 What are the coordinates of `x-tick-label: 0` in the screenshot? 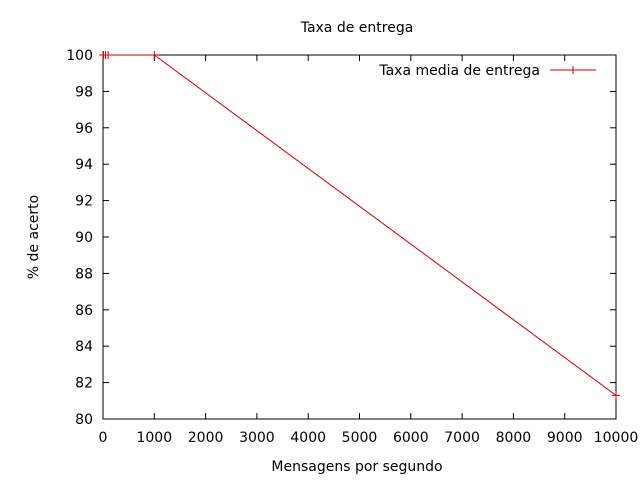 It's located at (103, 438).